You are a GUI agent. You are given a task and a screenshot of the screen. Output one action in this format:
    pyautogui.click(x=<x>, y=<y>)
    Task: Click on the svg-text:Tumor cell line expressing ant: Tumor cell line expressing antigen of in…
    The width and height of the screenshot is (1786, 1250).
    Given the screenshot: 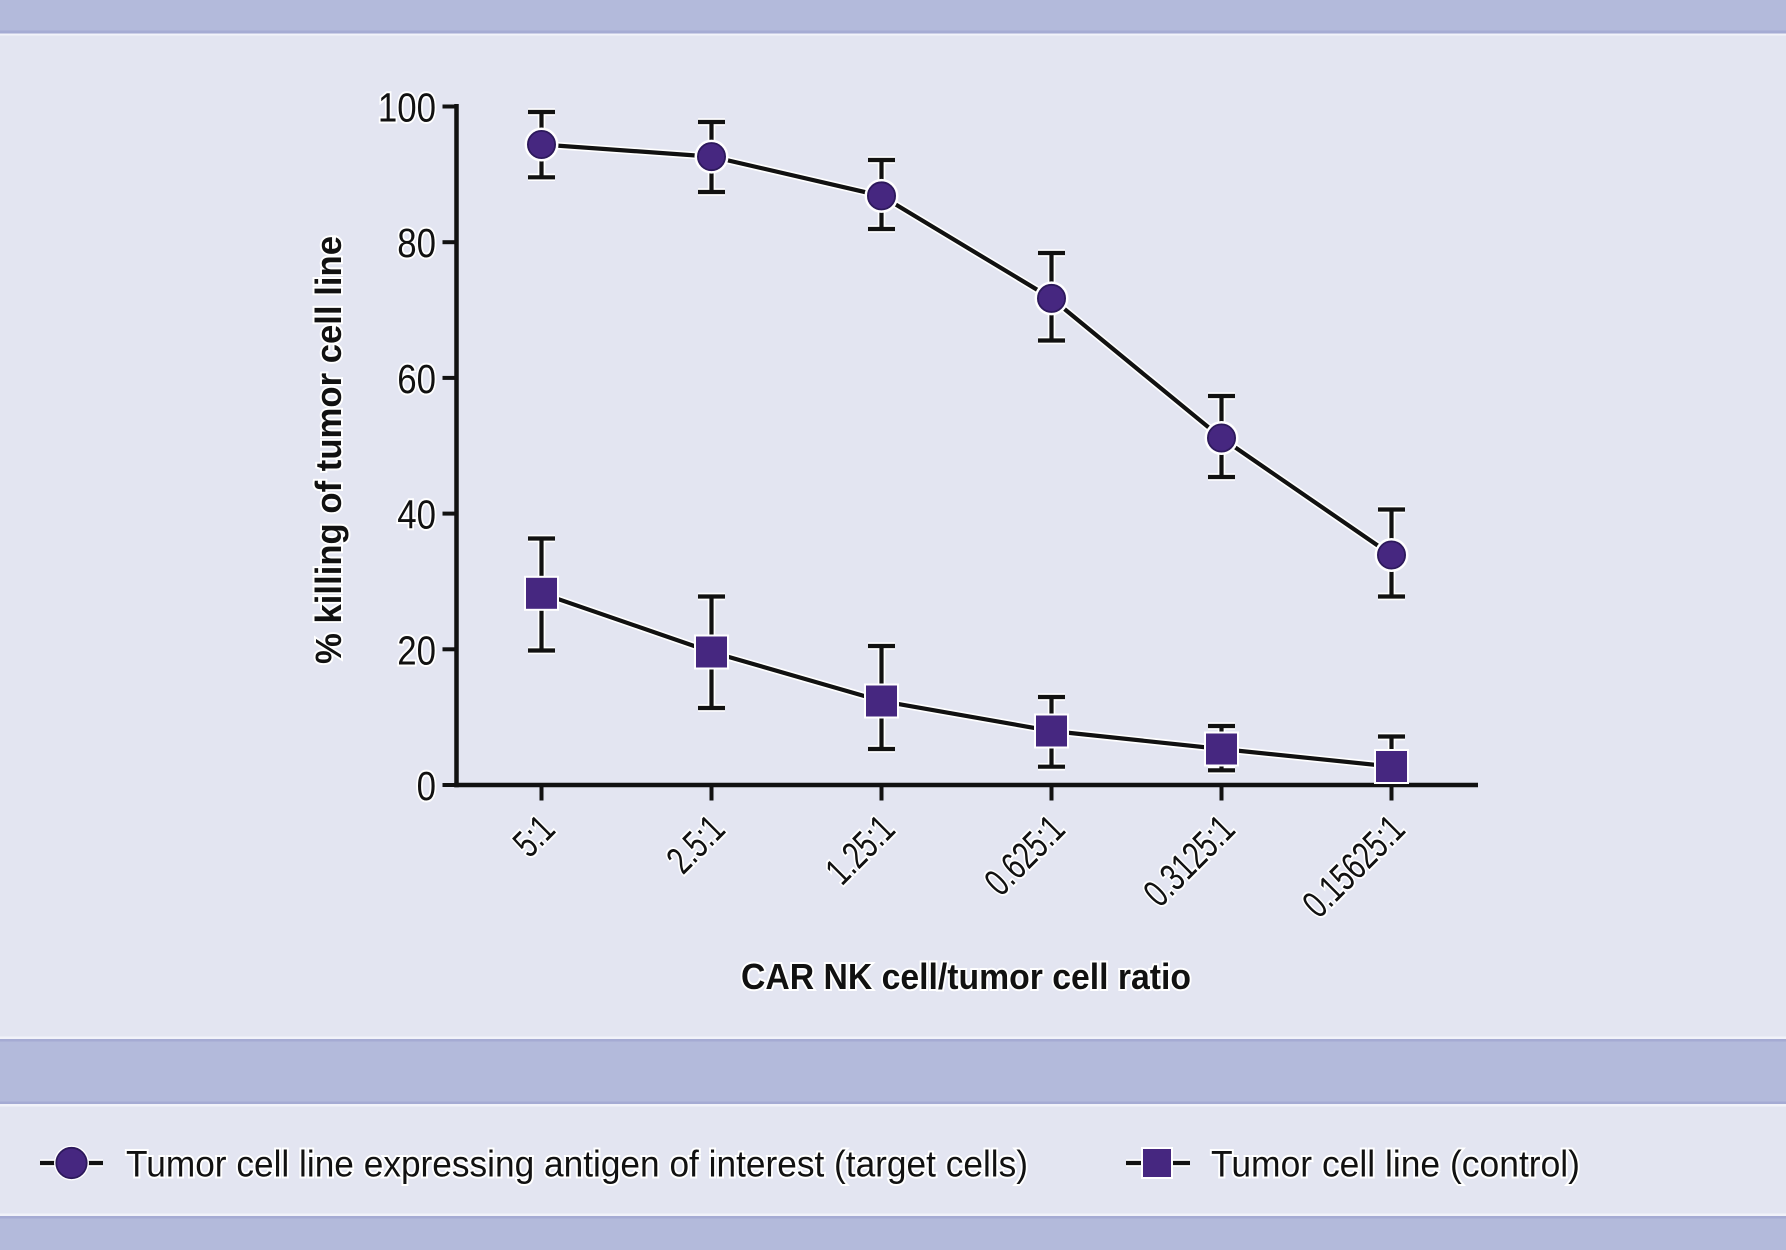 What is the action you would take?
    pyautogui.click(x=577, y=1164)
    